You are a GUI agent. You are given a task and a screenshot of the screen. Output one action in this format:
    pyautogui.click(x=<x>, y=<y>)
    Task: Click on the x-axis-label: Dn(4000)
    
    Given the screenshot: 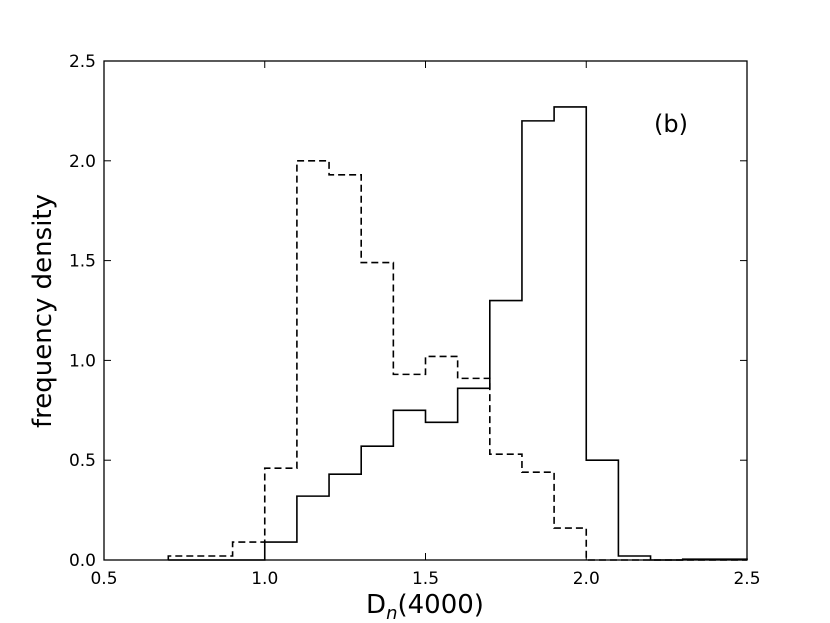 What is the action you would take?
    pyautogui.click(x=425, y=606)
    